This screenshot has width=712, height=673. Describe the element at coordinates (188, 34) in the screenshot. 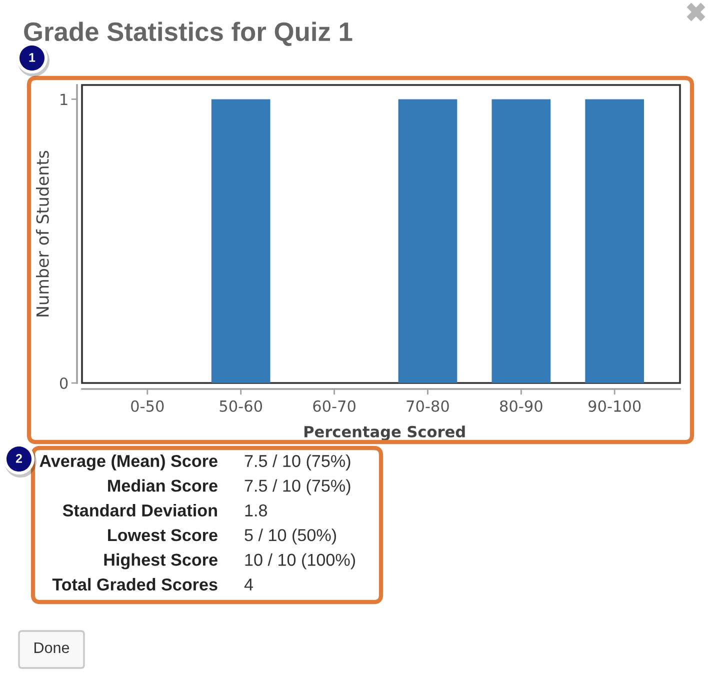

I see `chart-title: Grade Statistics for Quiz 1` at that location.